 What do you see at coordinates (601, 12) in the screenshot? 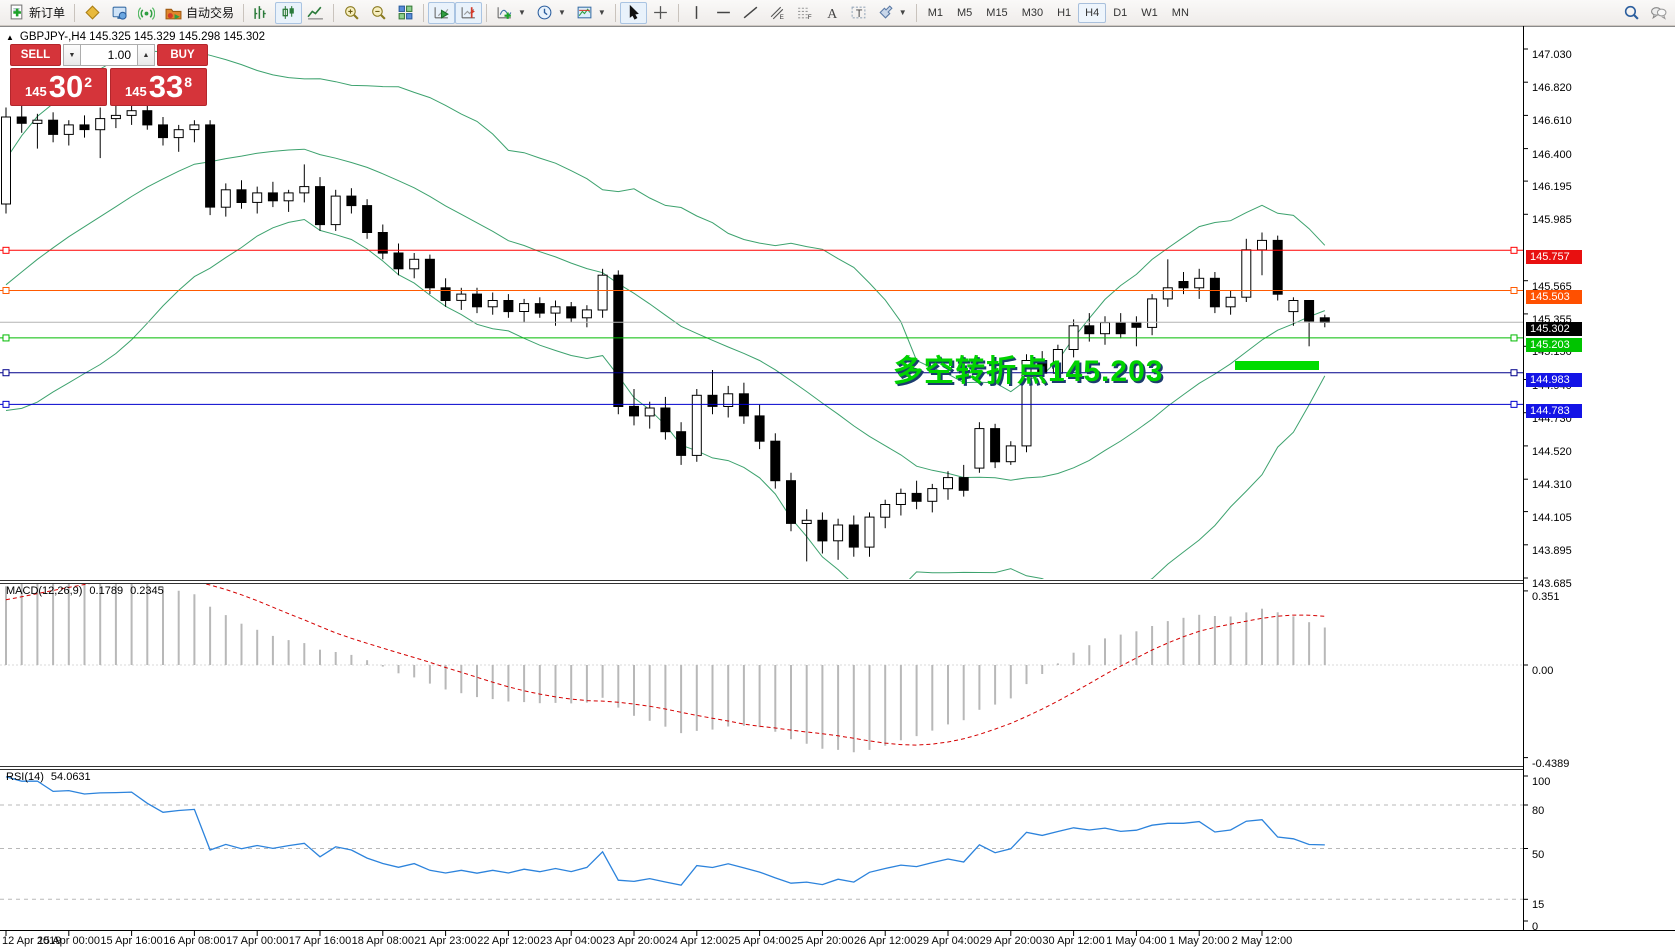
I see `dropdown-caret-icon: ▼` at bounding box center [601, 12].